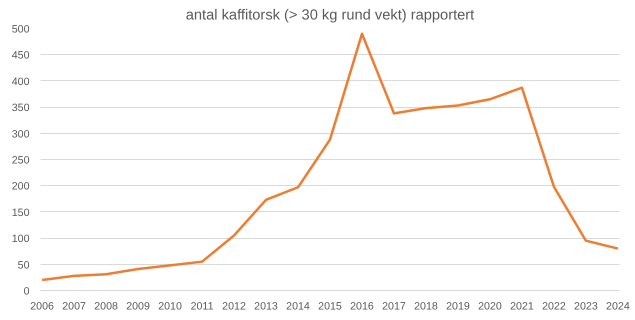  What do you see at coordinates (586, 306) in the screenshot?
I see `x-tick-label: 2023` at bounding box center [586, 306].